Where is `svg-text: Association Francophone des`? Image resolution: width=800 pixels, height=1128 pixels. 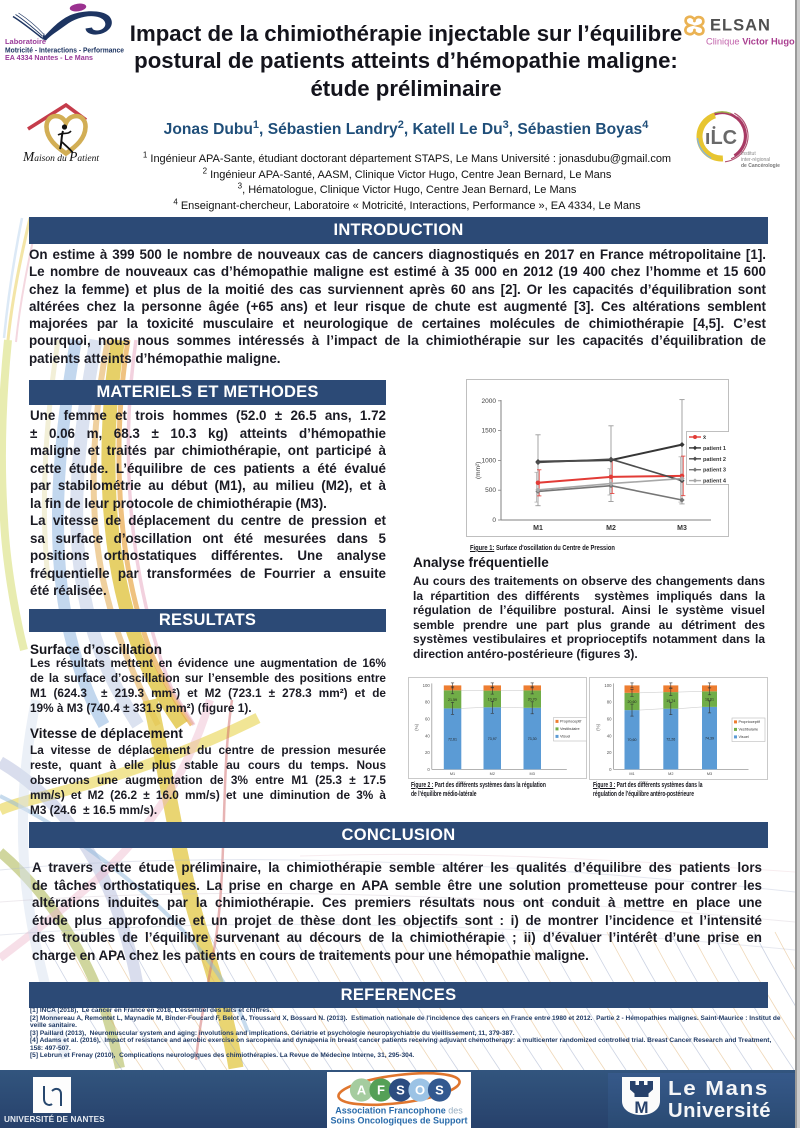
svg-text: Association Francophone des is located at coordinates (399, 1111).